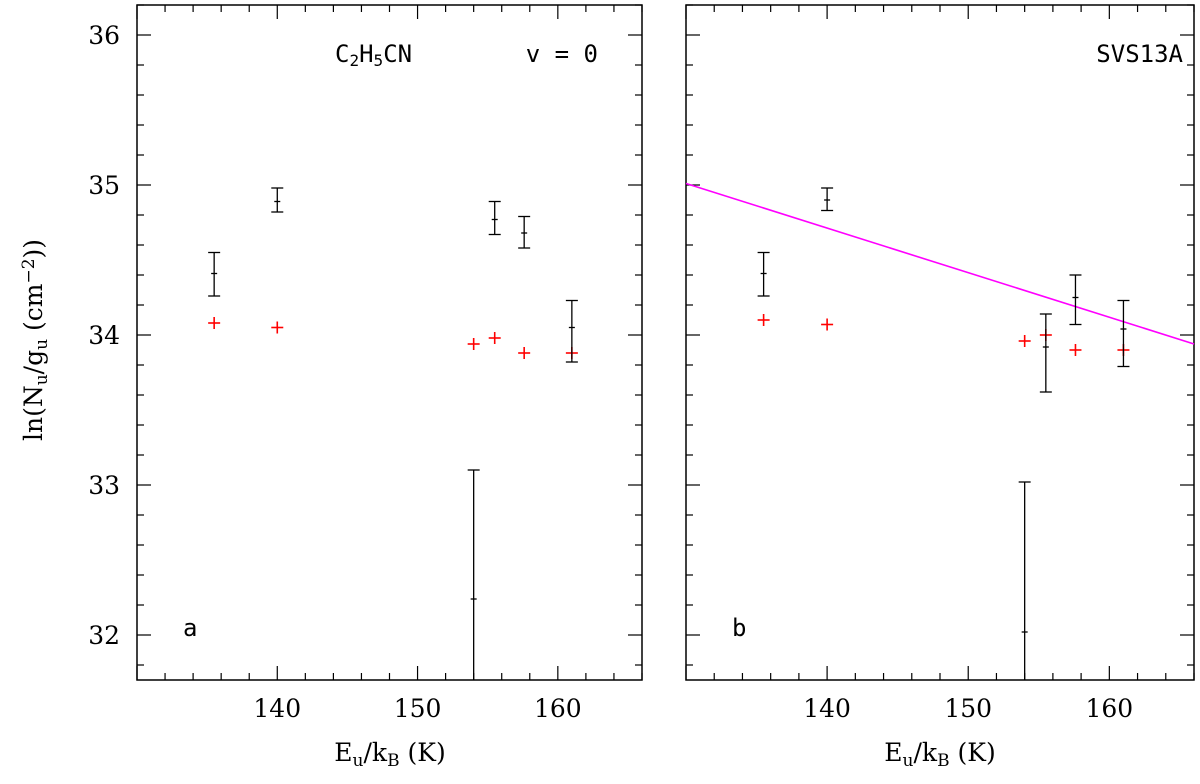 The width and height of the screenshot is (1200, 784). Describe the element at coordinates (35, 340) in the screenshot. I see `y-axis-label: ln(Nu/gu (cm−2))` at that location.